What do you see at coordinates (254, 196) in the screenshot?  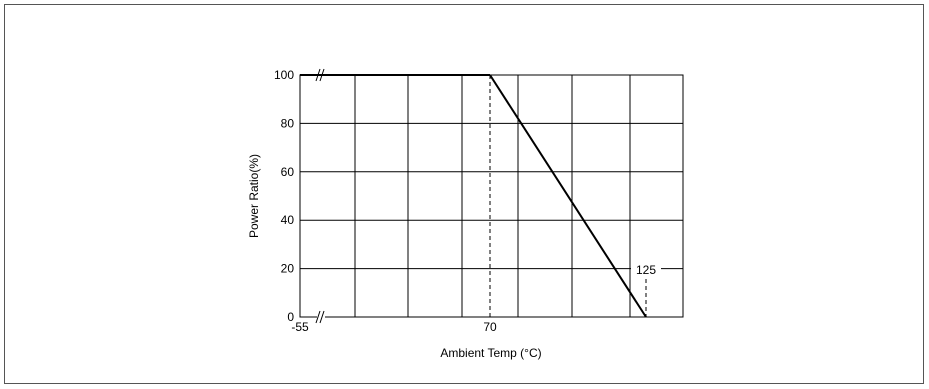 I see `y-axis-label: Power Ratio(%)` at bounding box center [254, 196].